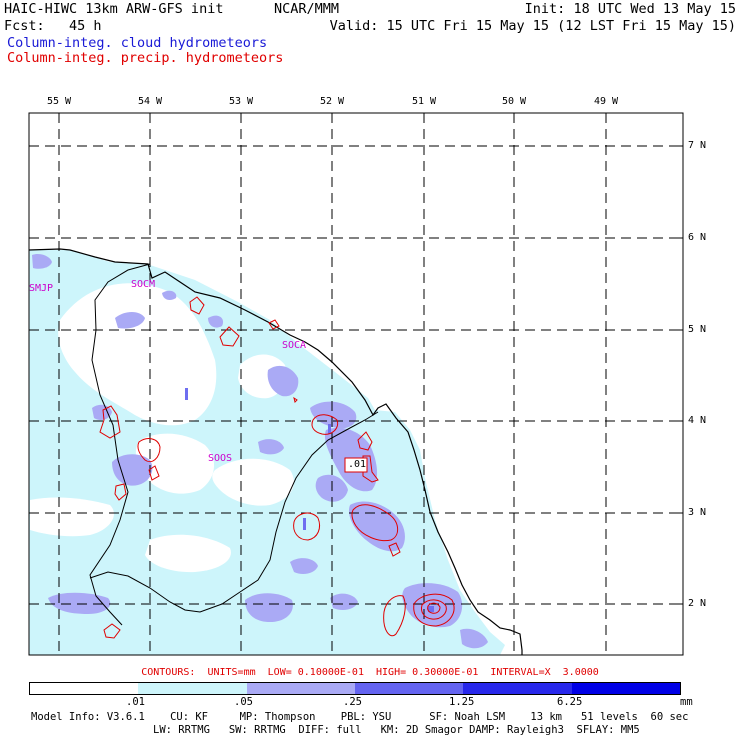 The width and height of the screenshot is (740, 740). What do you see at coordinates (680, 375) in the screenshot?
I see `lat-ticks` at bounding box center [680, 375].